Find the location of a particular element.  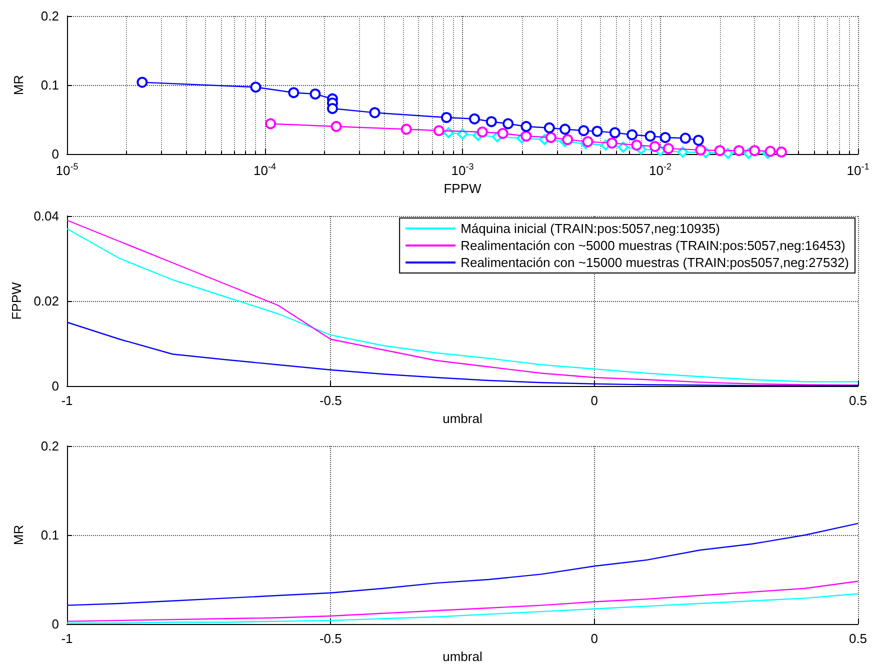

legend-label: Máquina inicial (TRAIN:pos:5057,neg:10935) is located at coordinates (590, 228).